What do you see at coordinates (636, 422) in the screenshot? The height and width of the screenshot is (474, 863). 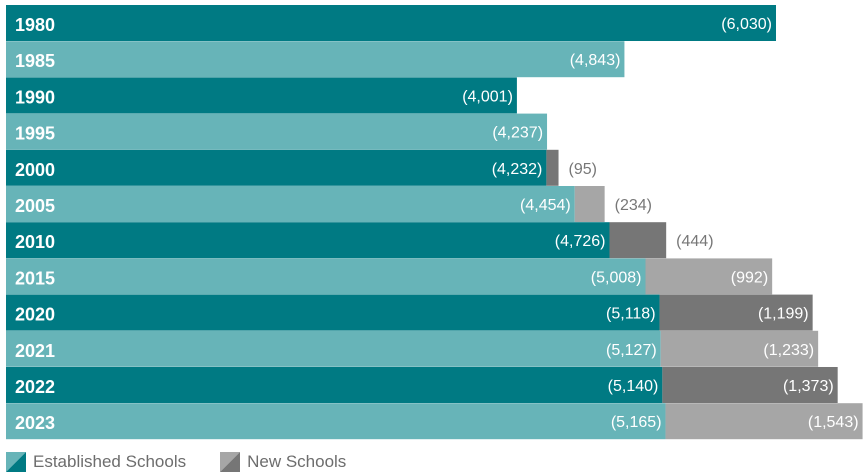 I see `value-label-established: (5,165)` at bounding box center [636, 422].